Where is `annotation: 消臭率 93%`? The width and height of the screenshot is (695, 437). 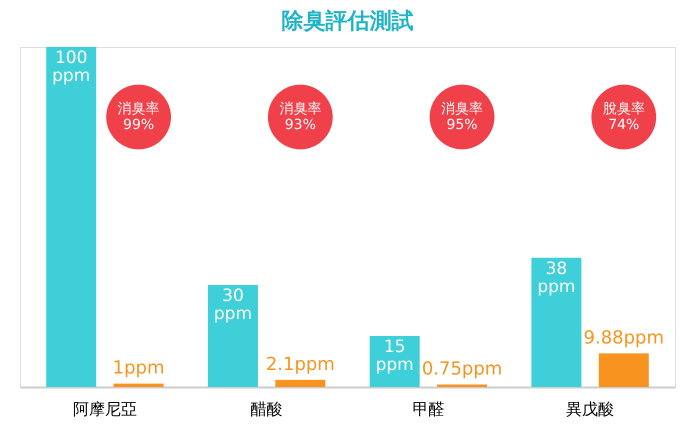 annotation: 消臭率 93% is located at coordinates (300, 117).